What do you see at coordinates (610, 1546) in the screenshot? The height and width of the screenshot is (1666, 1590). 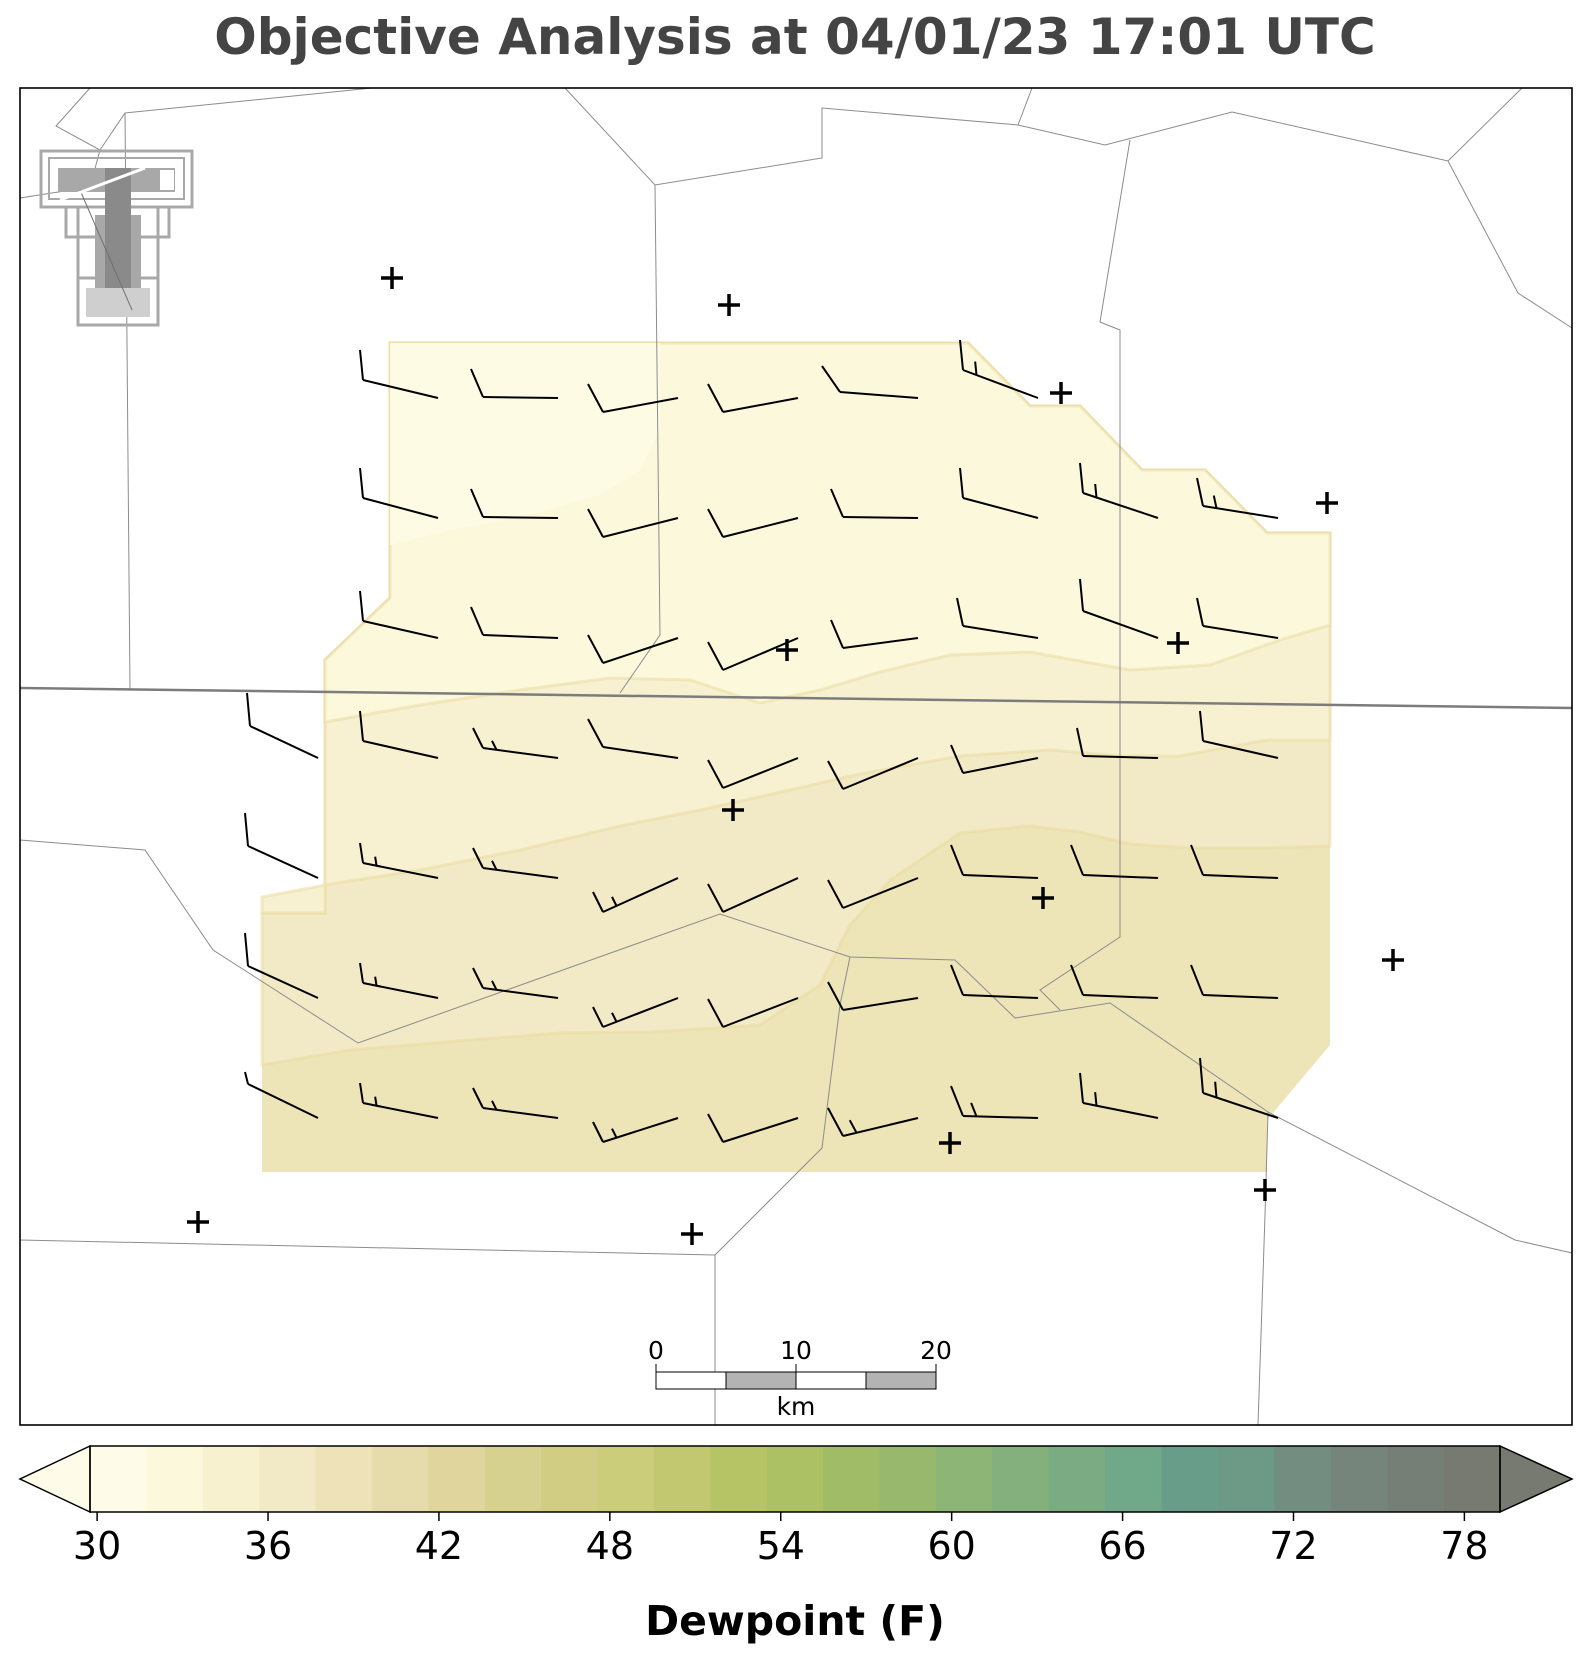 I see `colorbar-tick-label: 48` at bounding box center [610, 1546].